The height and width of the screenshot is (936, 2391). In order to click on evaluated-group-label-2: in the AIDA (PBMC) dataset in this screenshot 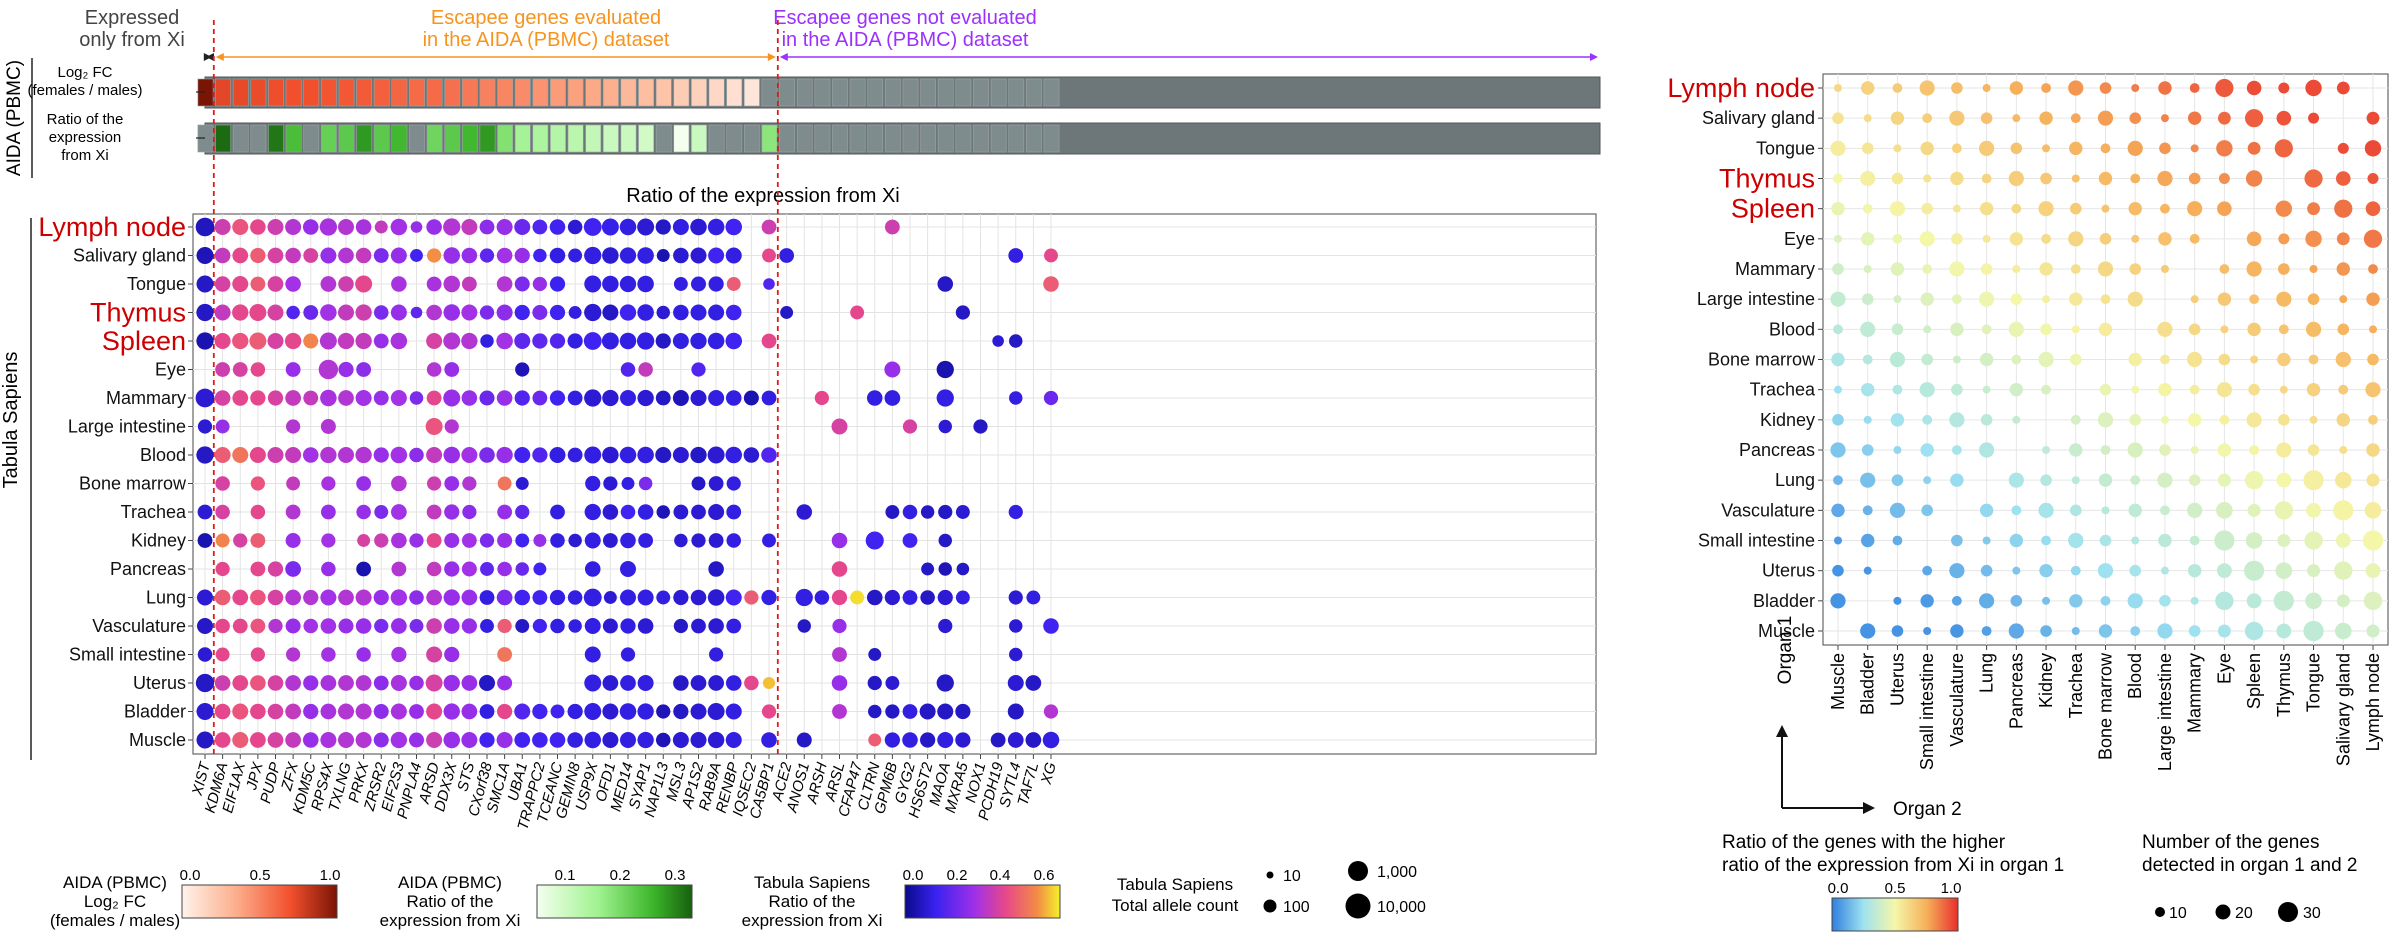, I will do `click(546, 40)`.